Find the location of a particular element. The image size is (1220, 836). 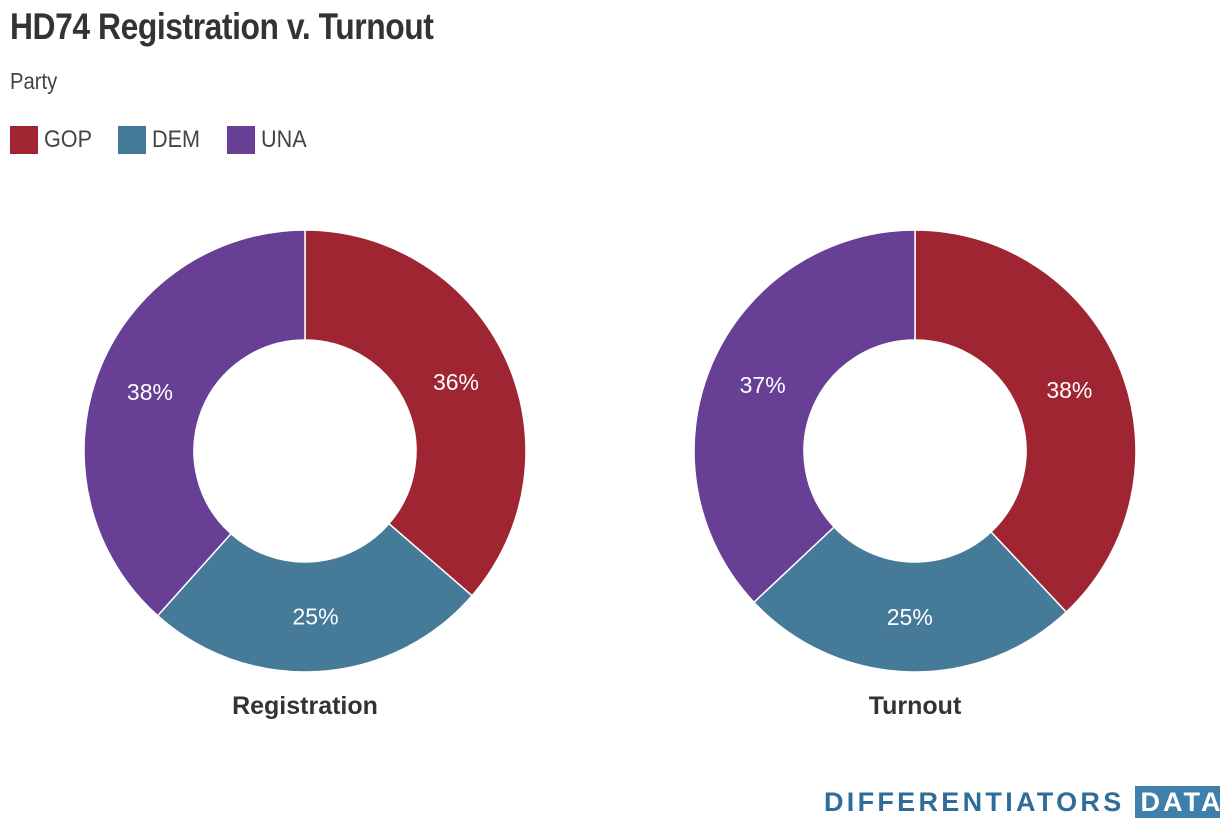

chart-caption-turnout: Turnout is located at coordinates (915, 706).